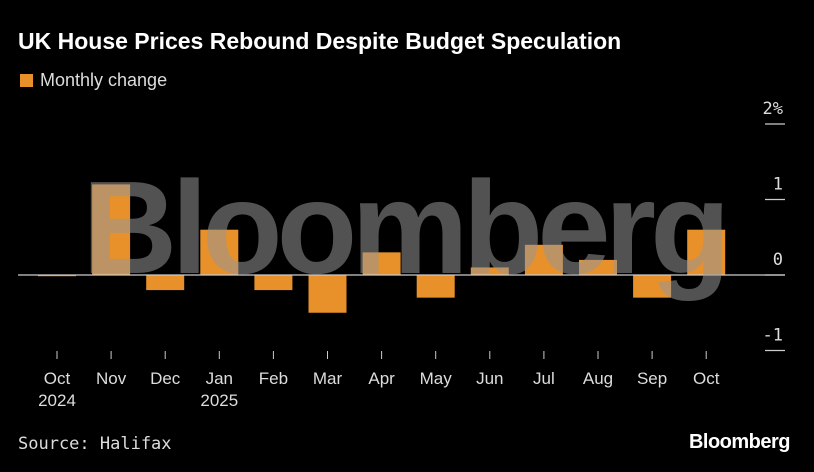 The image size is (814, 472). Describe the element at coordinates (327, 294) in the screenshot. I see `bar-mar` at that location.